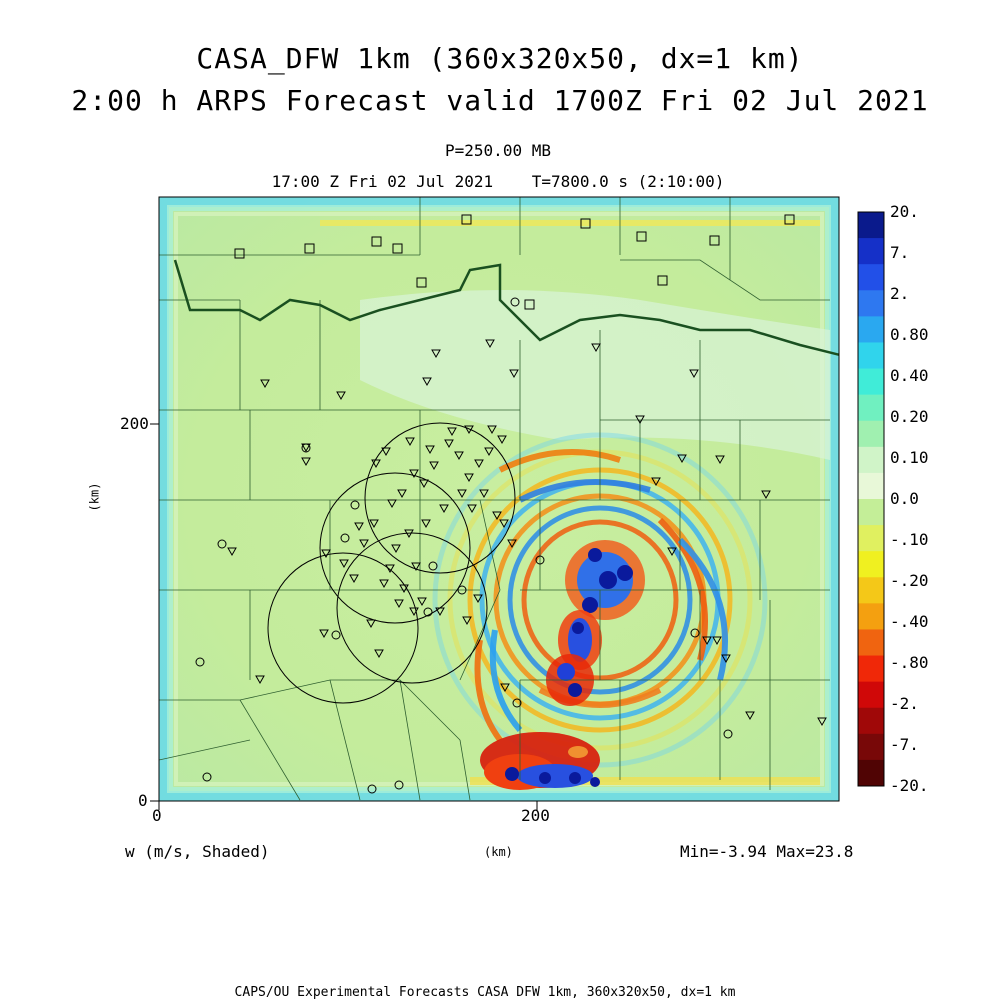 This screenshot has height=1000, width=1000. What do you see at coordinates (909, 580) in the screenshot?
I see `colorbar-label: -.20` at bounding box center [909, 580].